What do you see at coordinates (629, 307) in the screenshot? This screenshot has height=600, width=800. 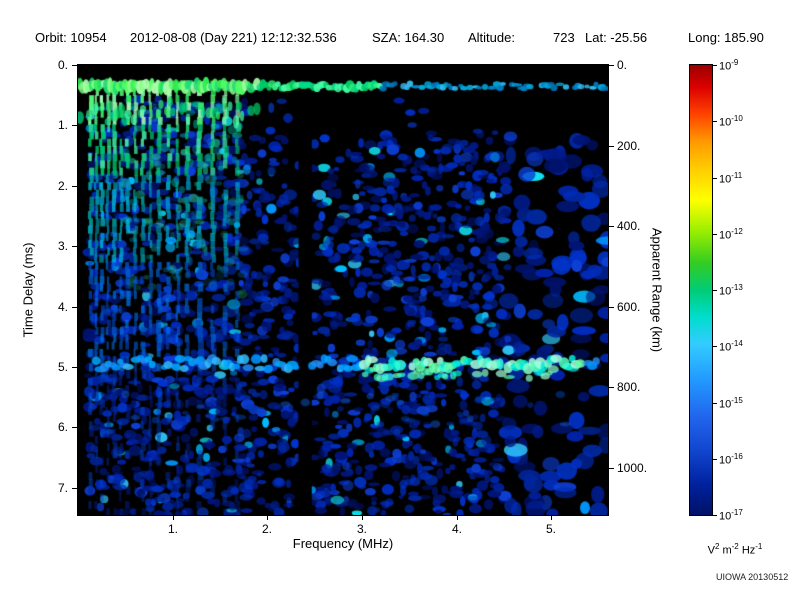 I see `range-tick-label: 600.` at bounding box center [629, 307].